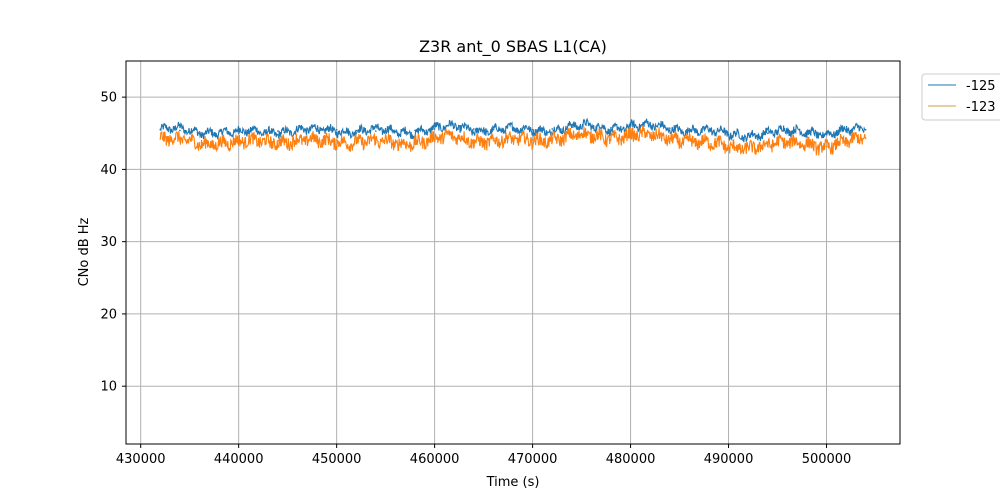 Image resolution: width=1000 pixels, height=500 pixels. Describe the element at coordinates (435, 459) in the screenshot. I see `x-tick-label: 460000` at that location.